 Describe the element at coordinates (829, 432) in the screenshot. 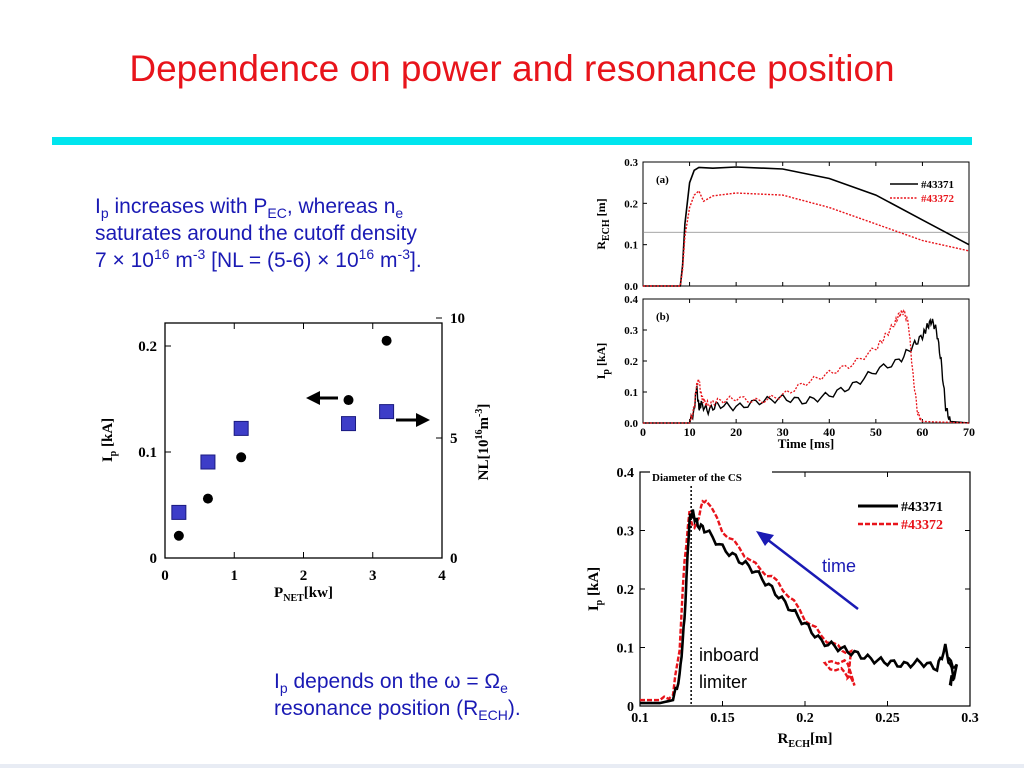

I see `x-tick-label: 40` at that location.